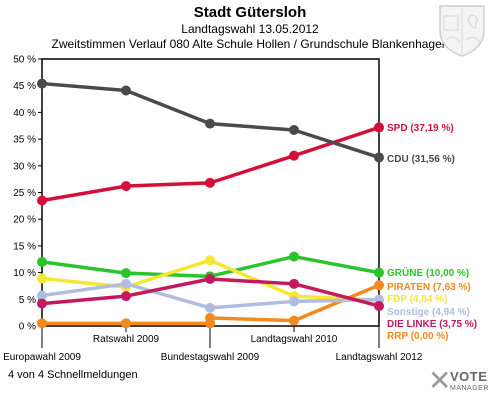 This screenshot has height=400, width=500. Describe the element at coordinates (294, 339) in the screenshot. I see `x-tick-label: Landtagswahl 2010` at that location.